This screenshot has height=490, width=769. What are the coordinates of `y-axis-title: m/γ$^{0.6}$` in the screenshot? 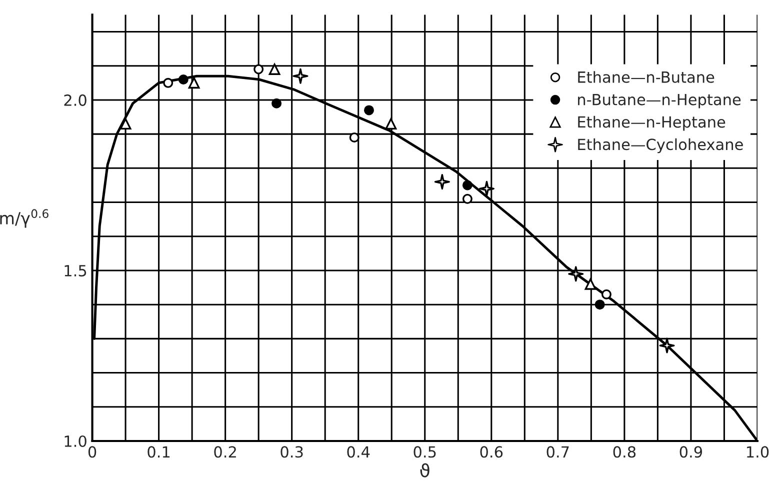 It's located at (24, 218).